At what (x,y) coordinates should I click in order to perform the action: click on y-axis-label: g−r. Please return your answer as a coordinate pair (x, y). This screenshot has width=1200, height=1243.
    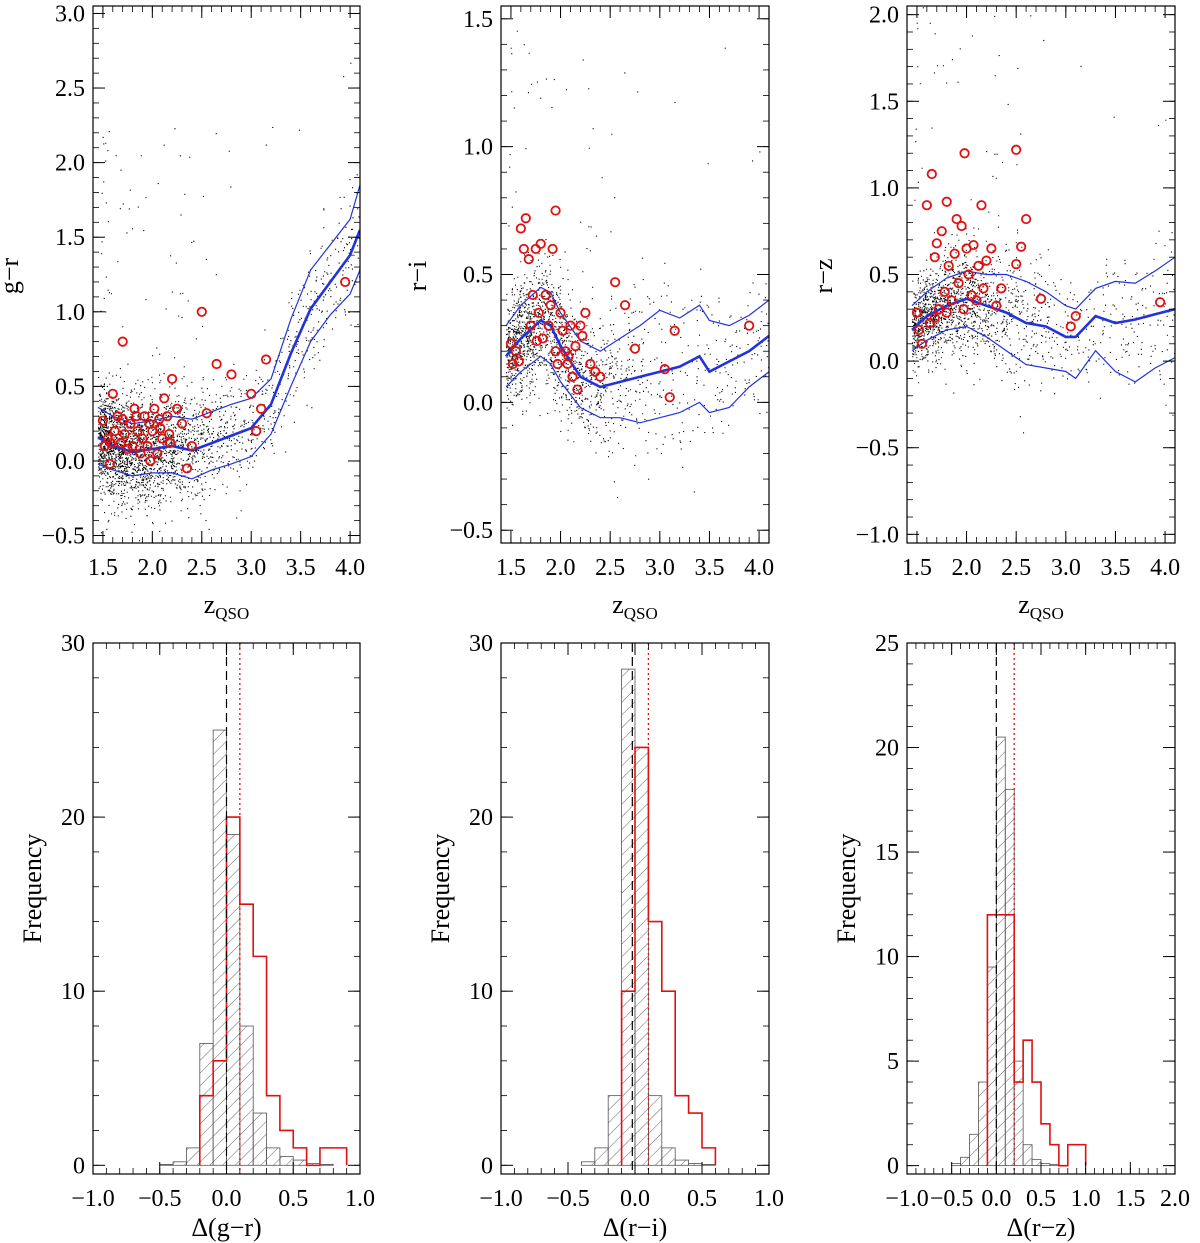
    Looking at the image, I should click on (12, 276).